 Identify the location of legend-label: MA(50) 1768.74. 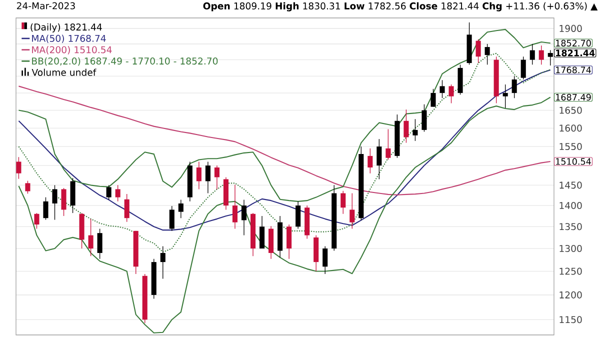
(69, 39).